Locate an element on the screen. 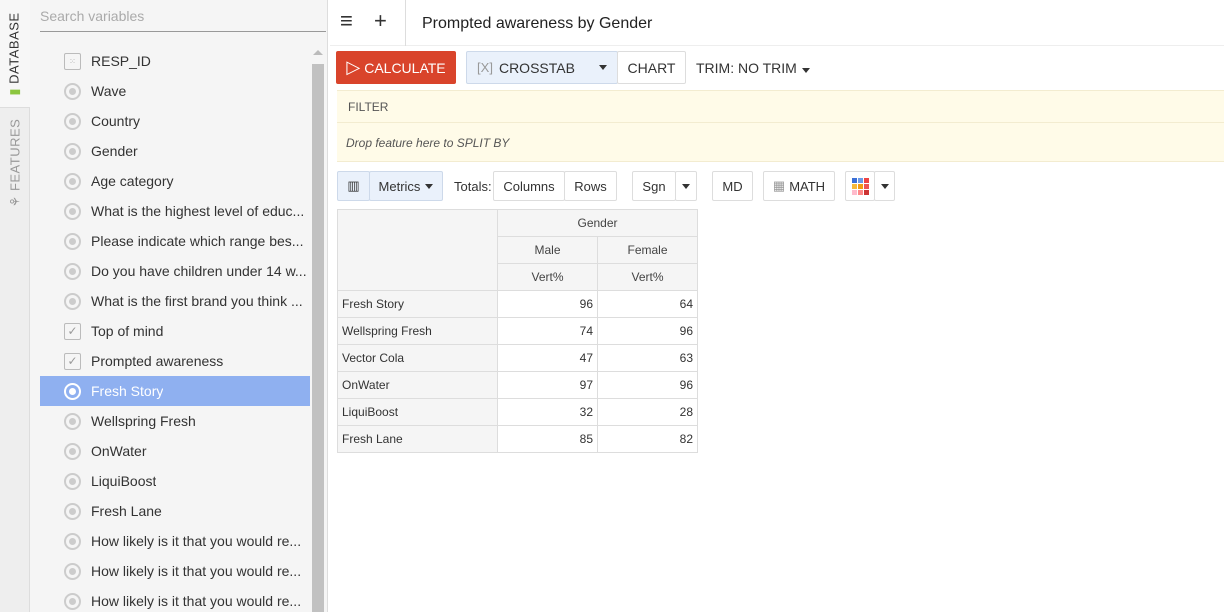 The image size is (1224, 616). variable-item: ✓ Top of mind is located at coordinates (175, 331).